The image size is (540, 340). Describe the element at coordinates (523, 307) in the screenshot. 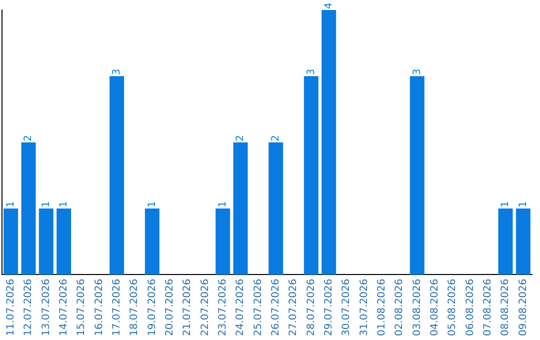

I see `x-tick-label: 09.08.2026` at that location.